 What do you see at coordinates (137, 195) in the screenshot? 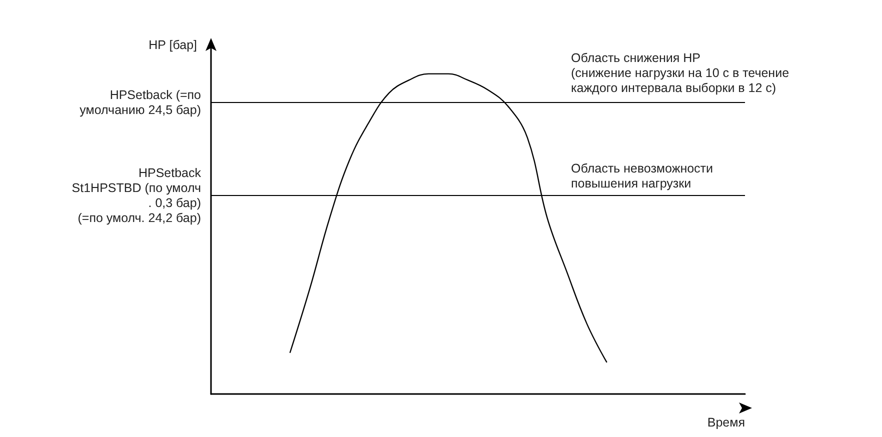
I see `ref-line-label: HPSetback St1HPSTBD (по умолч . 0,3 бар) (=по умолч. 24,2 бар)` at bounding box center [137, 195].